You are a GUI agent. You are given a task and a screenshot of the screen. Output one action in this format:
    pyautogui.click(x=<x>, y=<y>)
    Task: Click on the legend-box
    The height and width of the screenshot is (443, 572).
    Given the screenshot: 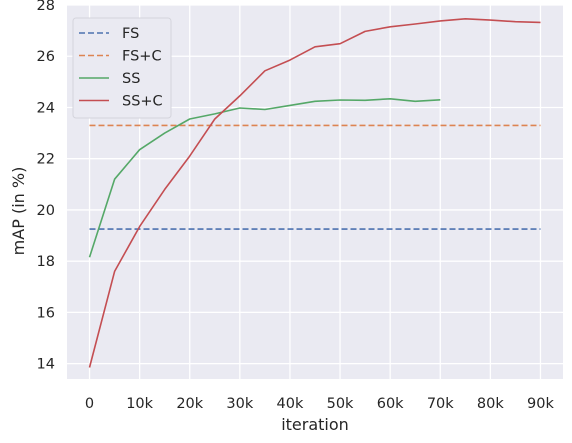 What is the action you would take?
    pyautogui.click(x=122, y=68)
    